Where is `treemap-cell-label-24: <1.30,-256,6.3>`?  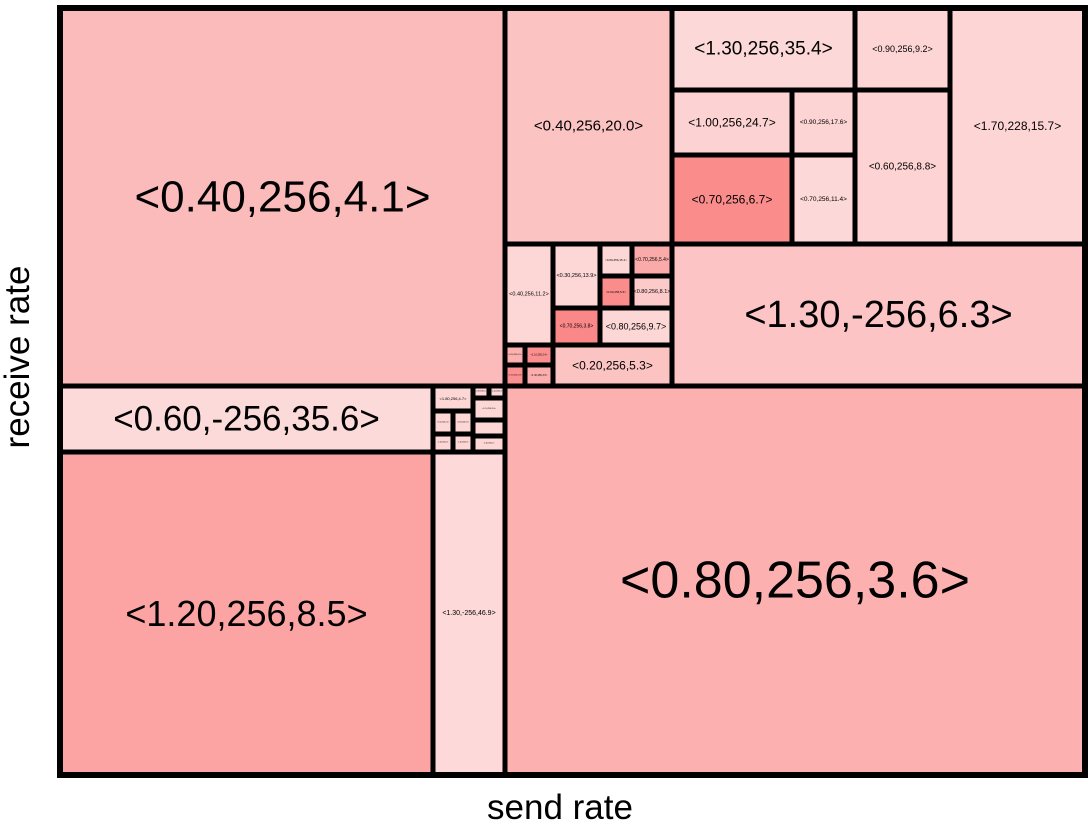
treemap-cell-label-24: <1.30,-256,6.3> is located at coordinates (878, 315).